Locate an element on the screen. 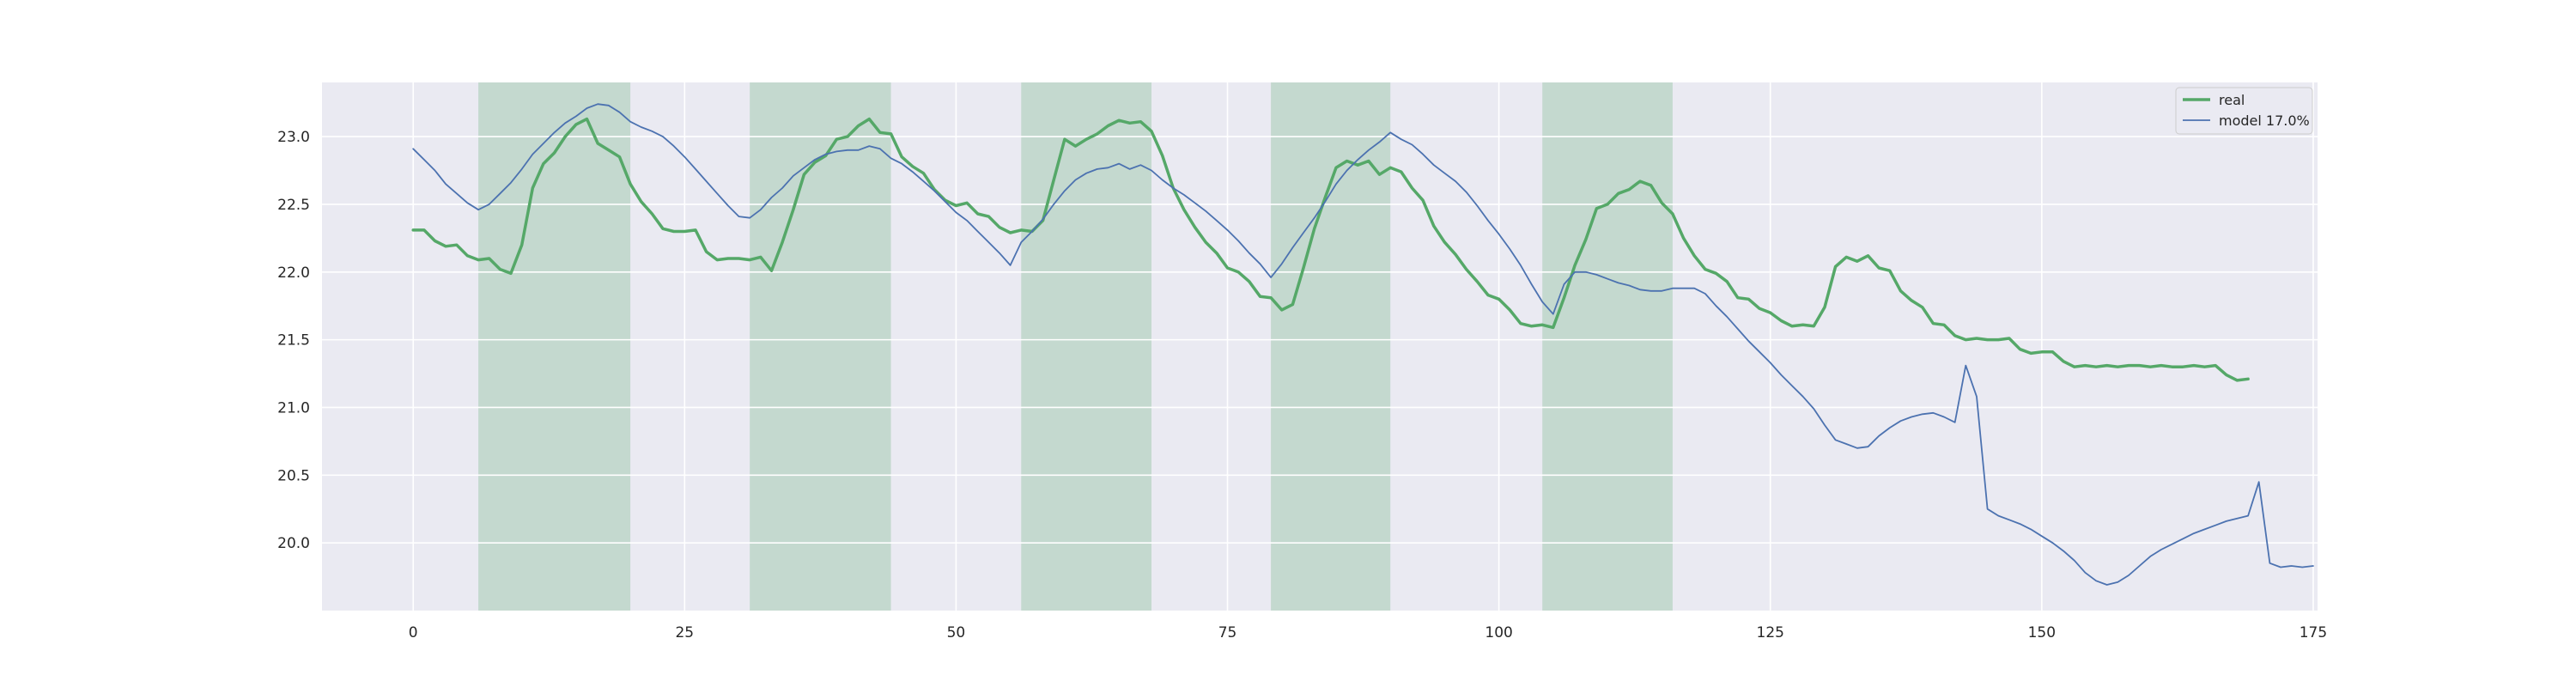 The image size is (2576, 687). y-tick-label: 22.5 is located at coordinates (293, 205).